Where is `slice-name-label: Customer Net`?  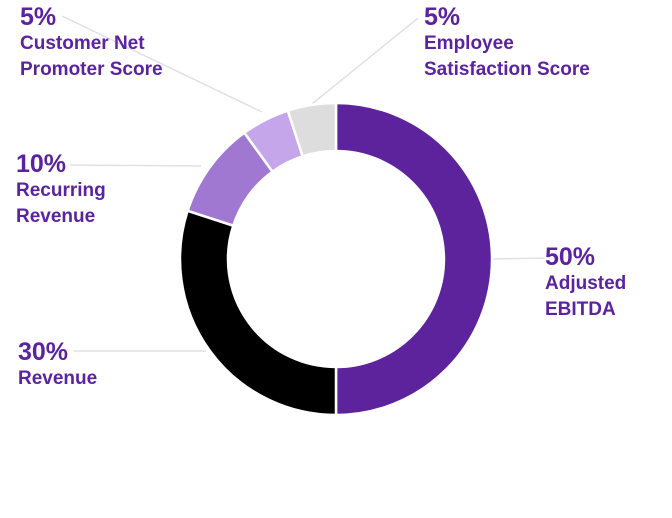 slice-name-label: Customer Net is located at coordinates (82, 43).